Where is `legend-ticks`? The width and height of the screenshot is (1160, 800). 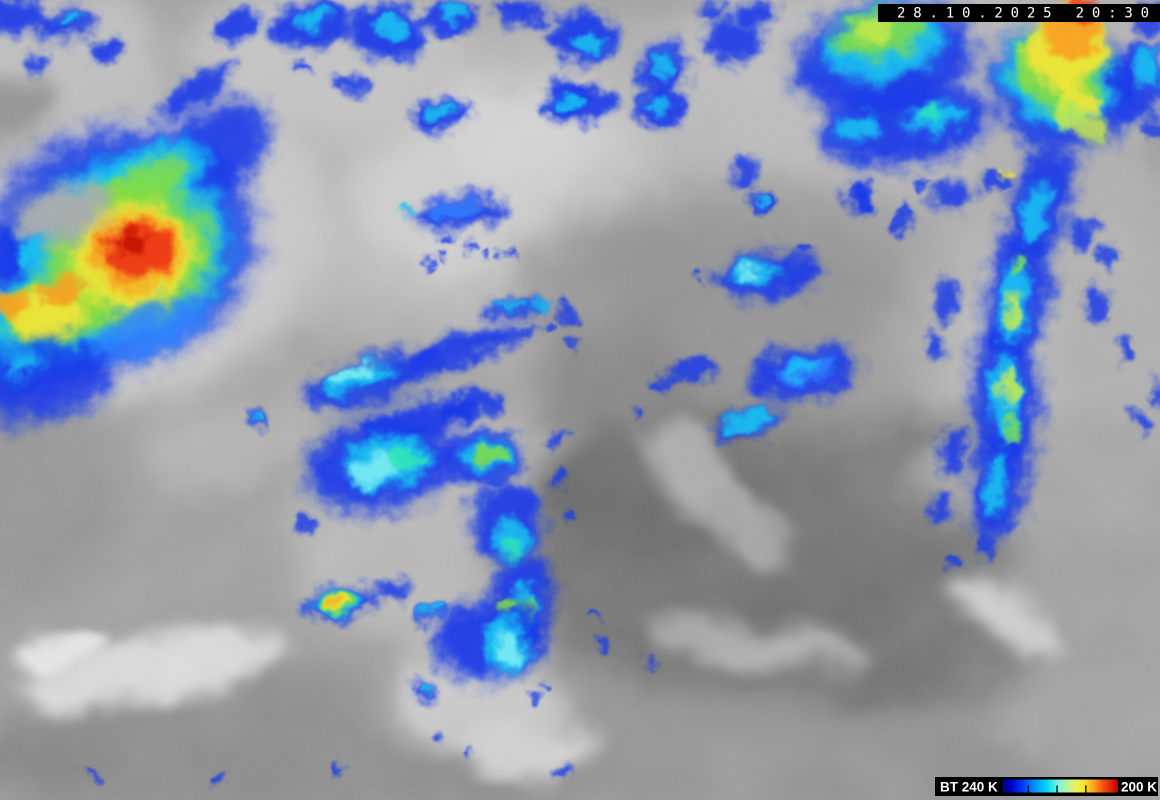
legend-ticks is located at coordinates (1057, 789).